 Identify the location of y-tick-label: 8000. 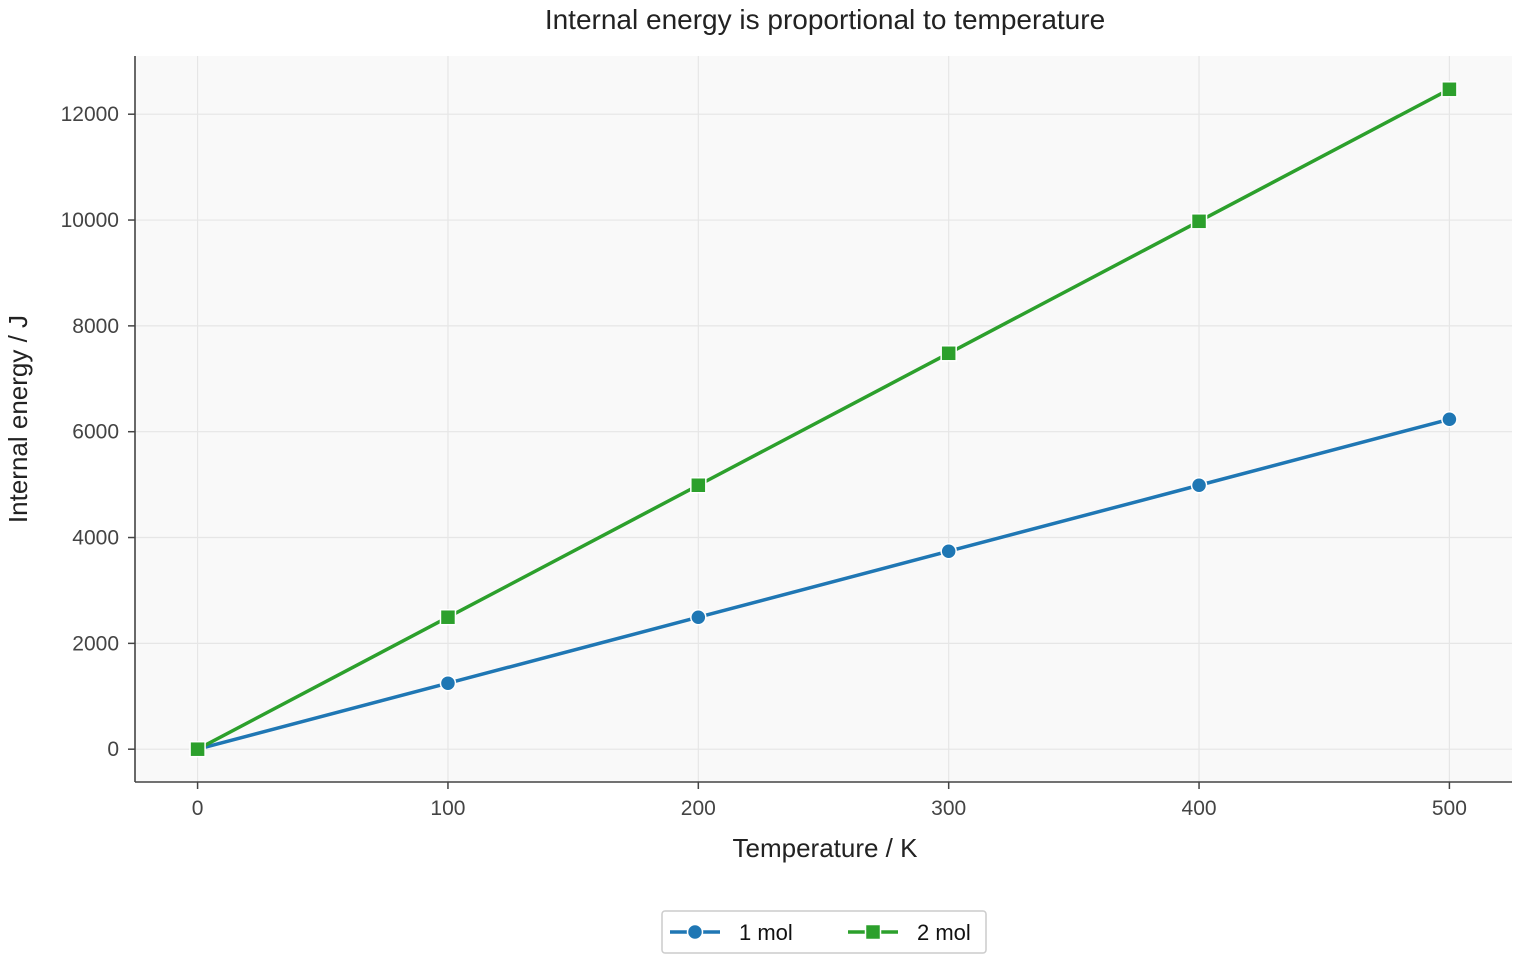
(95, 326).